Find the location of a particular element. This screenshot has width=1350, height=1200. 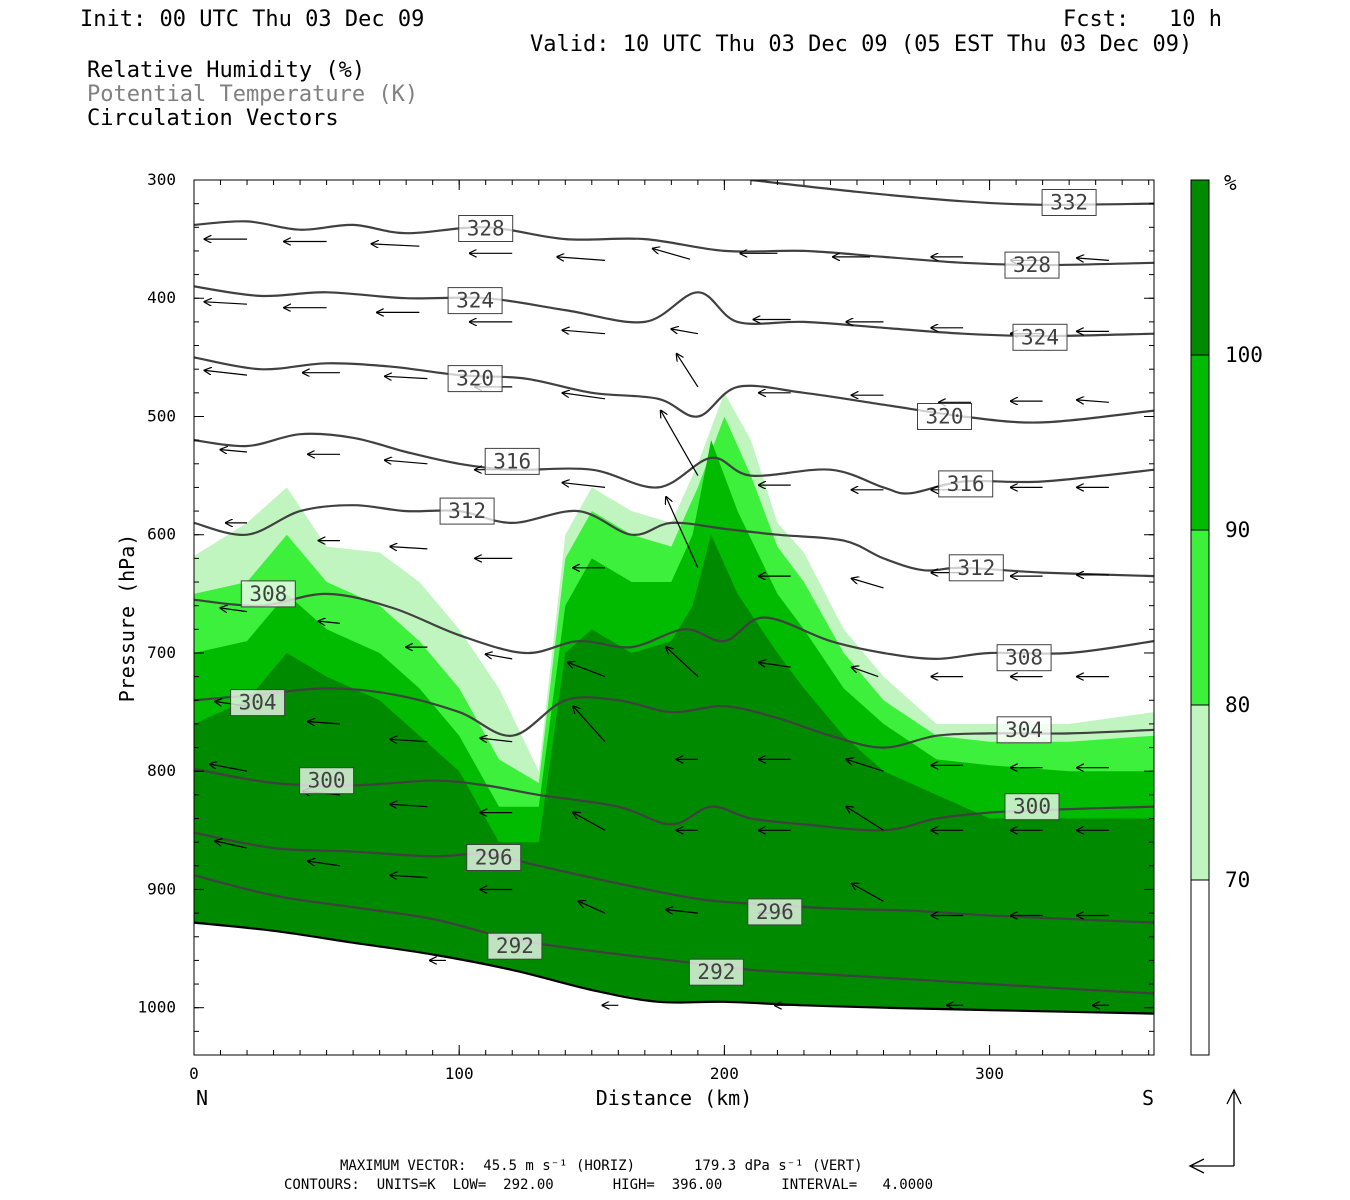

colorbar: 100 90 80 70% is located at coordinates (1226, 613).